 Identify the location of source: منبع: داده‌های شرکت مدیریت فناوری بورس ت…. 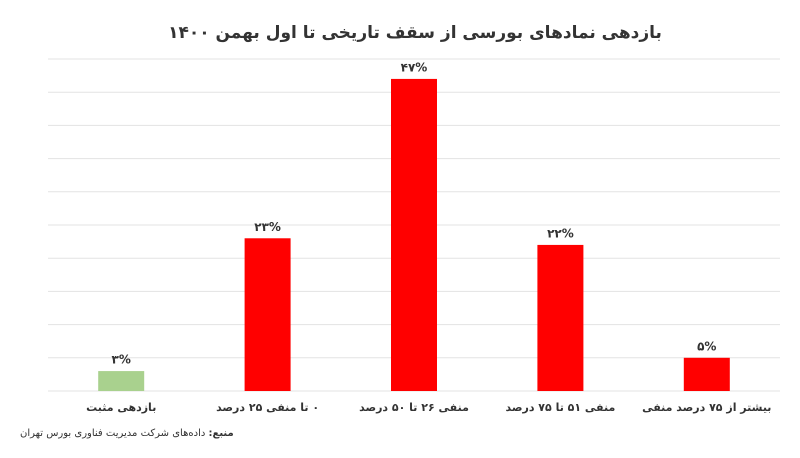
(127, 433).